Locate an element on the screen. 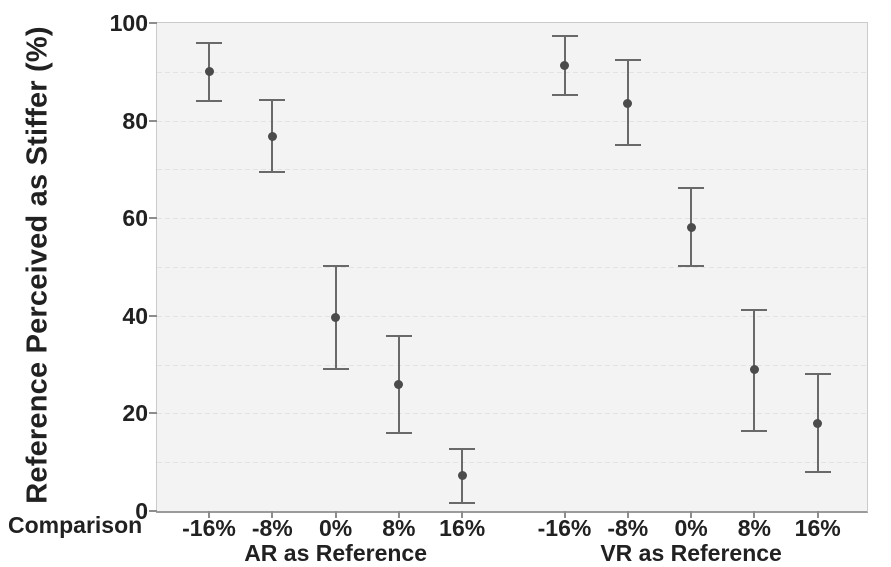 The height and width of the screenshot is (567, 891). y-tick-label-100: 100 is located at coordinates (128, 23).